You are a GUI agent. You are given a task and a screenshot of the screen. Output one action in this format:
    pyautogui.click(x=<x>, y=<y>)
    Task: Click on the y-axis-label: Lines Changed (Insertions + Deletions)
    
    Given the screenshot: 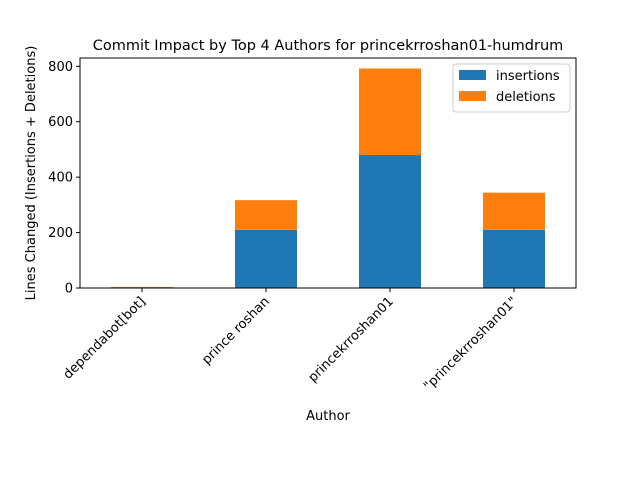 What is the action you would take?
    pyautogui.click(x=31, y=173)
    